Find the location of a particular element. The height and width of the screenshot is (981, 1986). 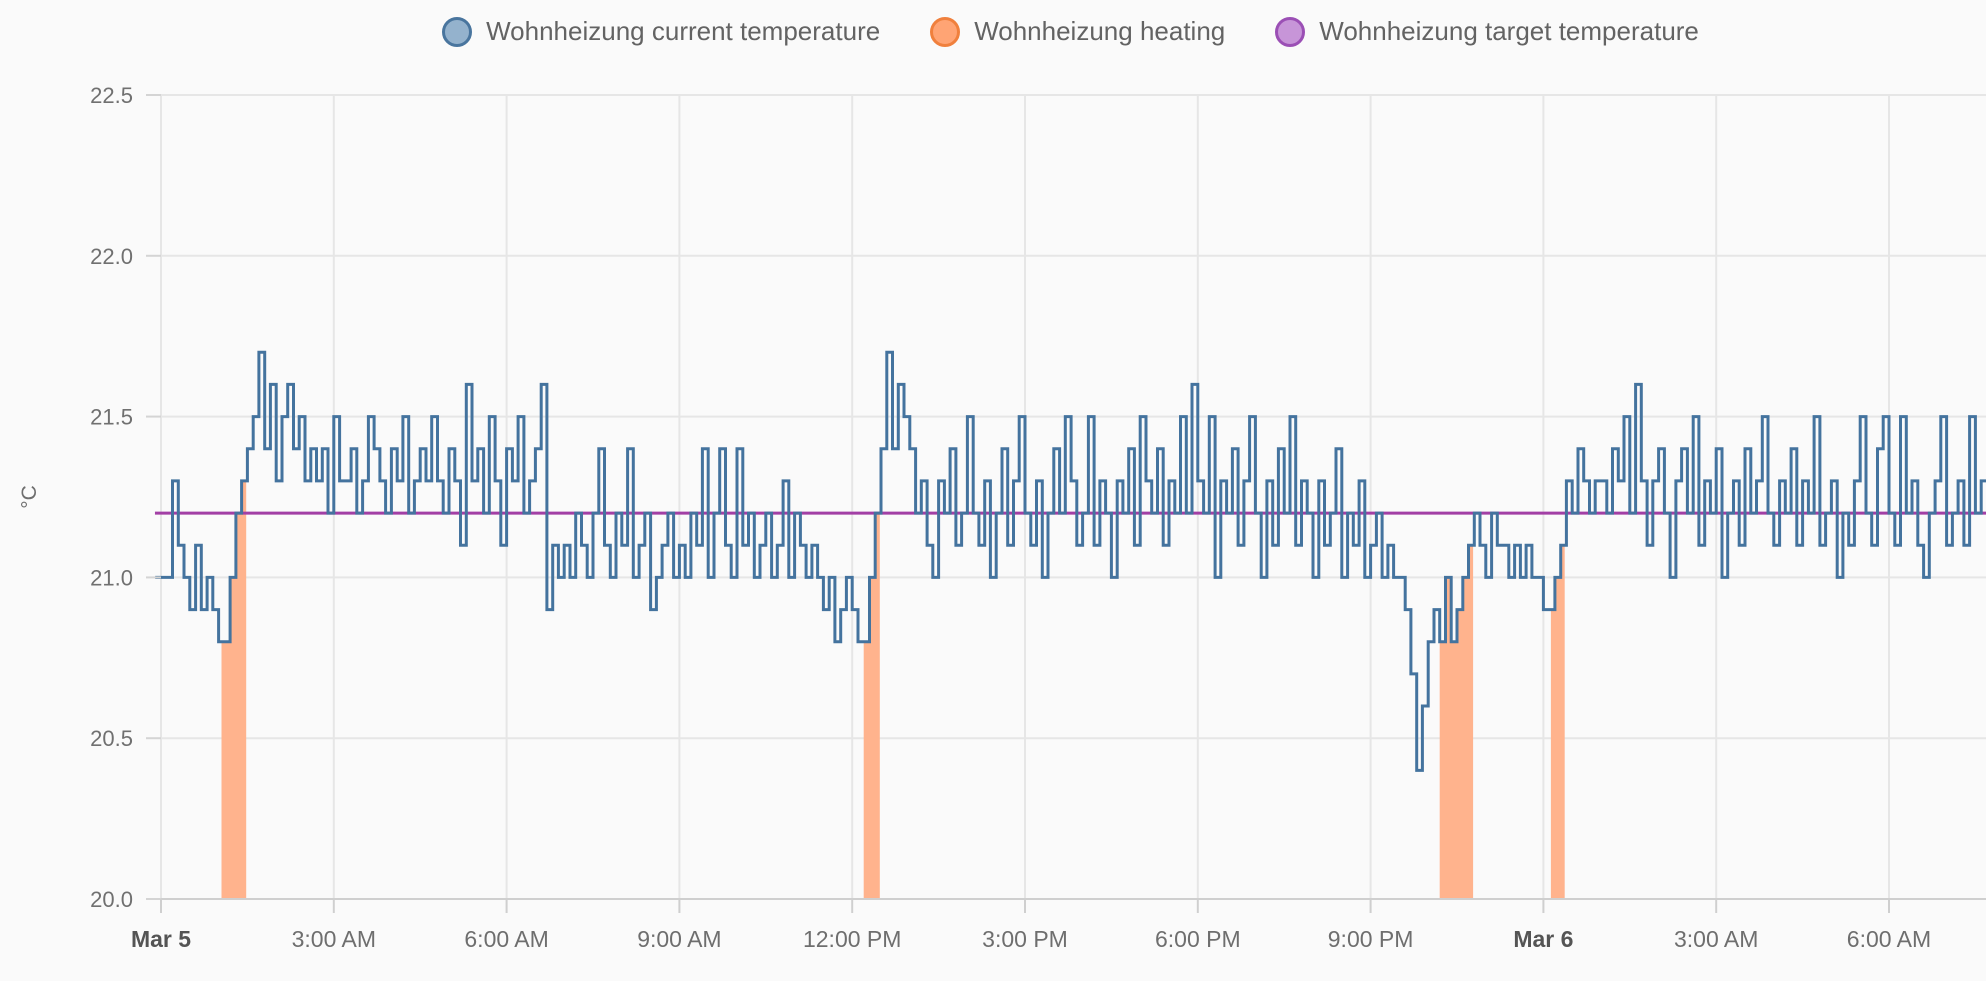

x-tick-label: 3:00 PM is located at coordinates (1025, 939).